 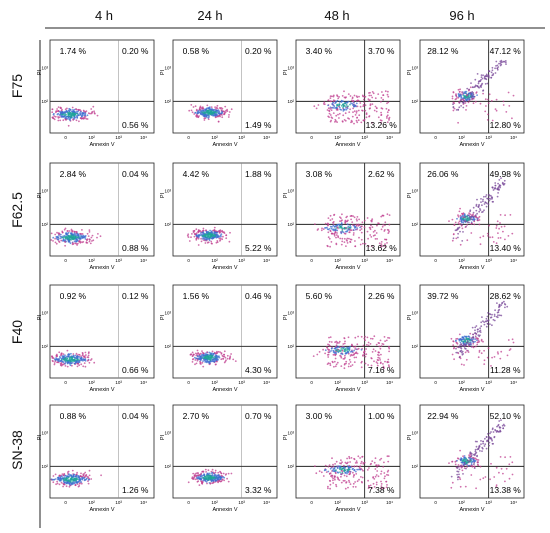 What do you see at coordinates (348, 331) in the screenshot?
I see `panel-frame` at bounding box center [348, 331].